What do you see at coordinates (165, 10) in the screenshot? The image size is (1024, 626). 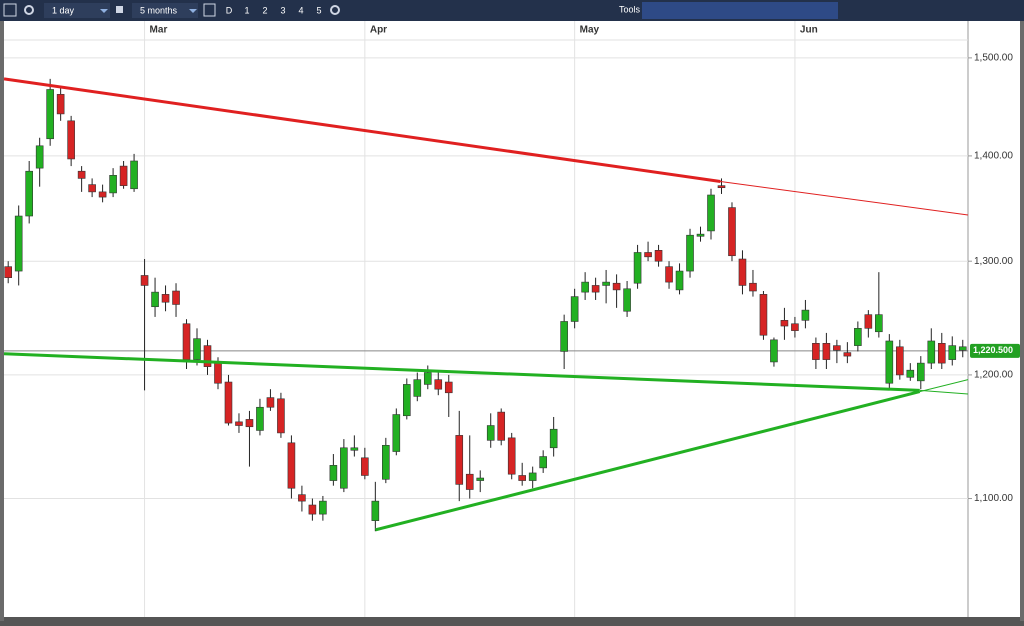 I see `range-select` at bounding box center [165, 10].